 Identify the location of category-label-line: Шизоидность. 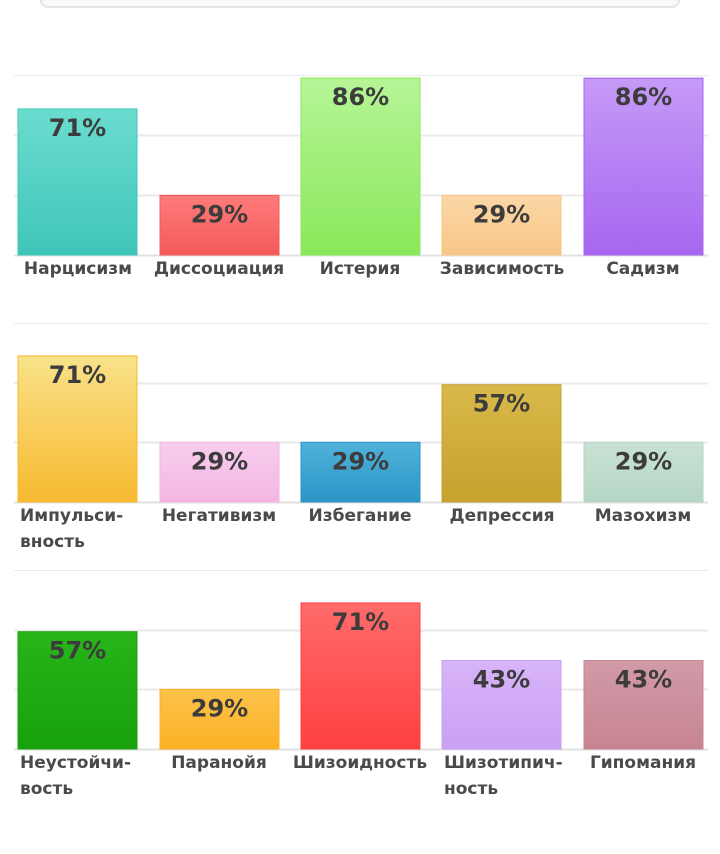
(360, 763).